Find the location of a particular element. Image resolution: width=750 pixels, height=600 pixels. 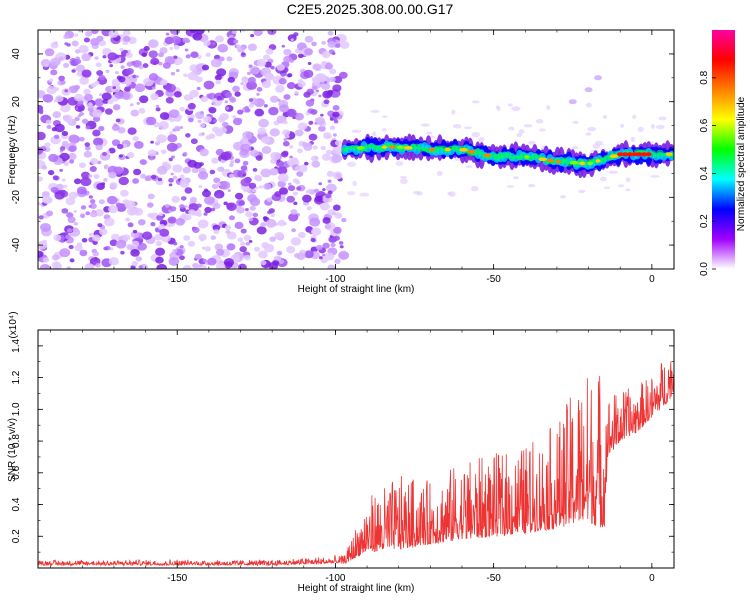

snr-xlabel: Height of straight line (km) is located at coordinates (356, 588).